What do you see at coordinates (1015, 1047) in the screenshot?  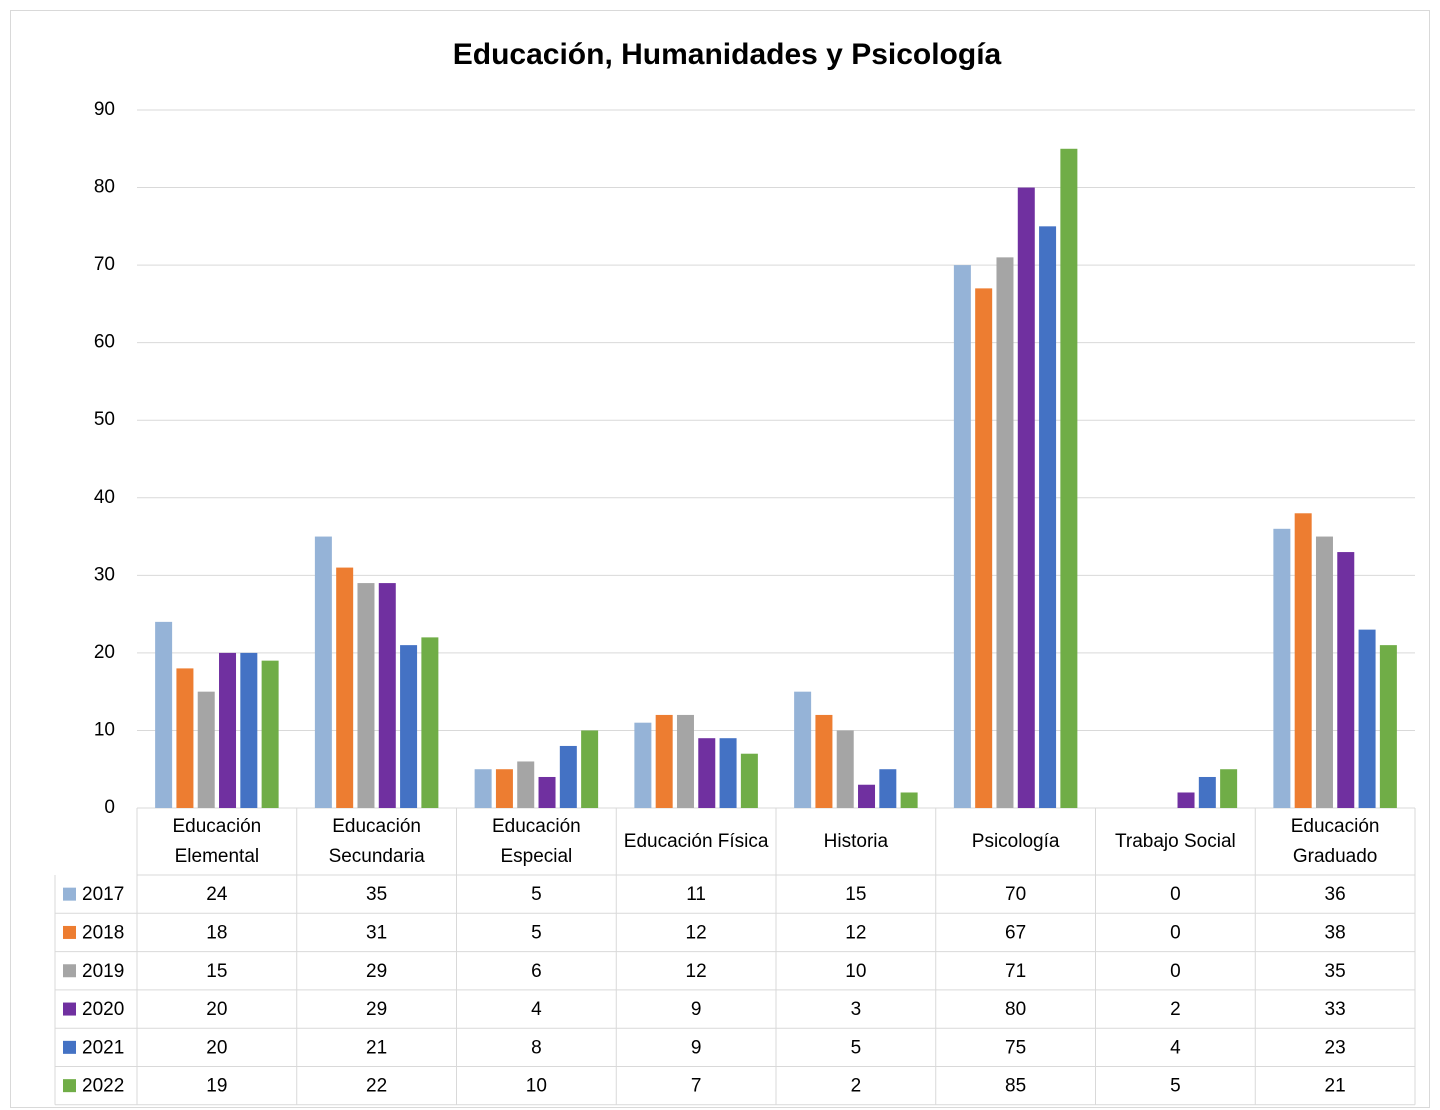 I see `table-value: 75` at bounding box center [1015, 1047].